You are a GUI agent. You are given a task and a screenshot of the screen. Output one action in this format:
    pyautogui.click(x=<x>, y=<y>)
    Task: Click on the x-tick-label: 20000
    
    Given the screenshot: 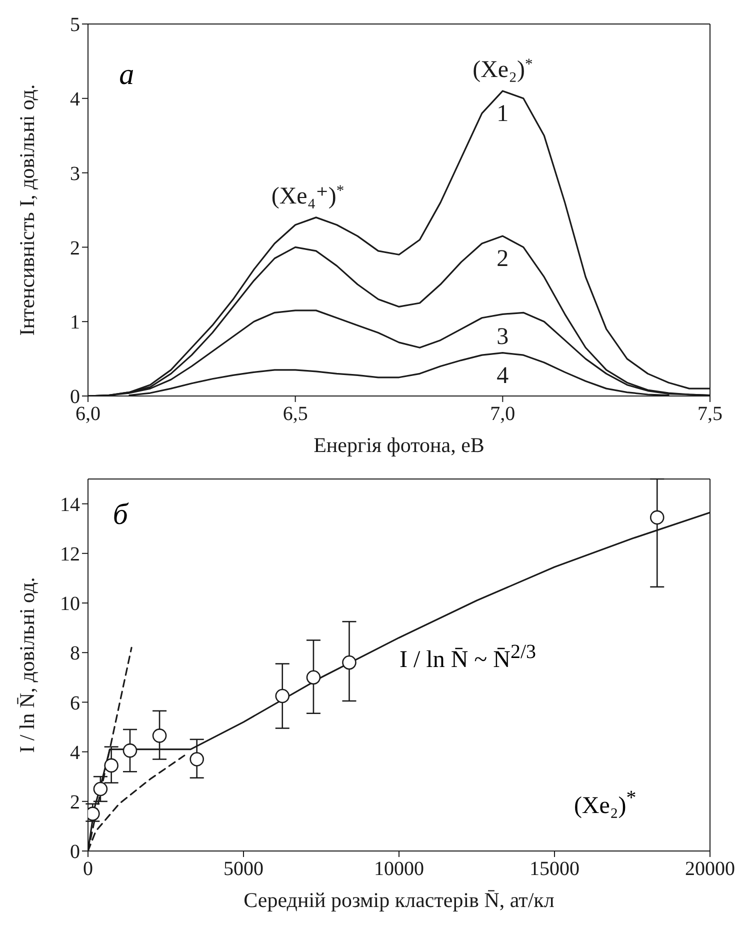 What is the action you would take?
    pyautogui.click(x=710, y=869)
    